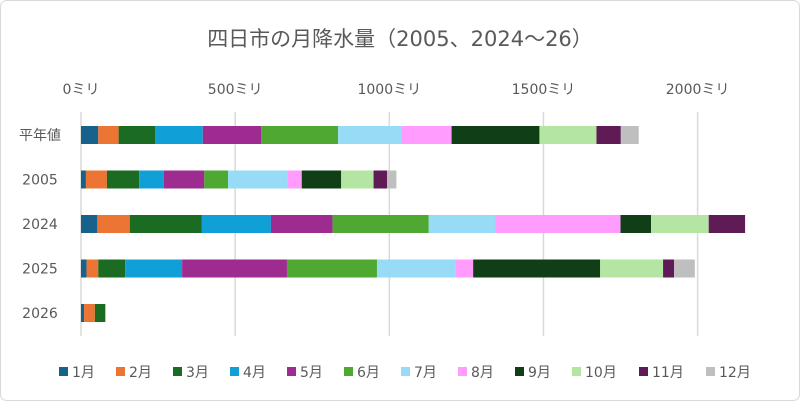 The height and width of the screenshot is (401, 800). Describe the element at coordinates (482, 373) in the screenshot. I see `legend-label: 8月` at that location.